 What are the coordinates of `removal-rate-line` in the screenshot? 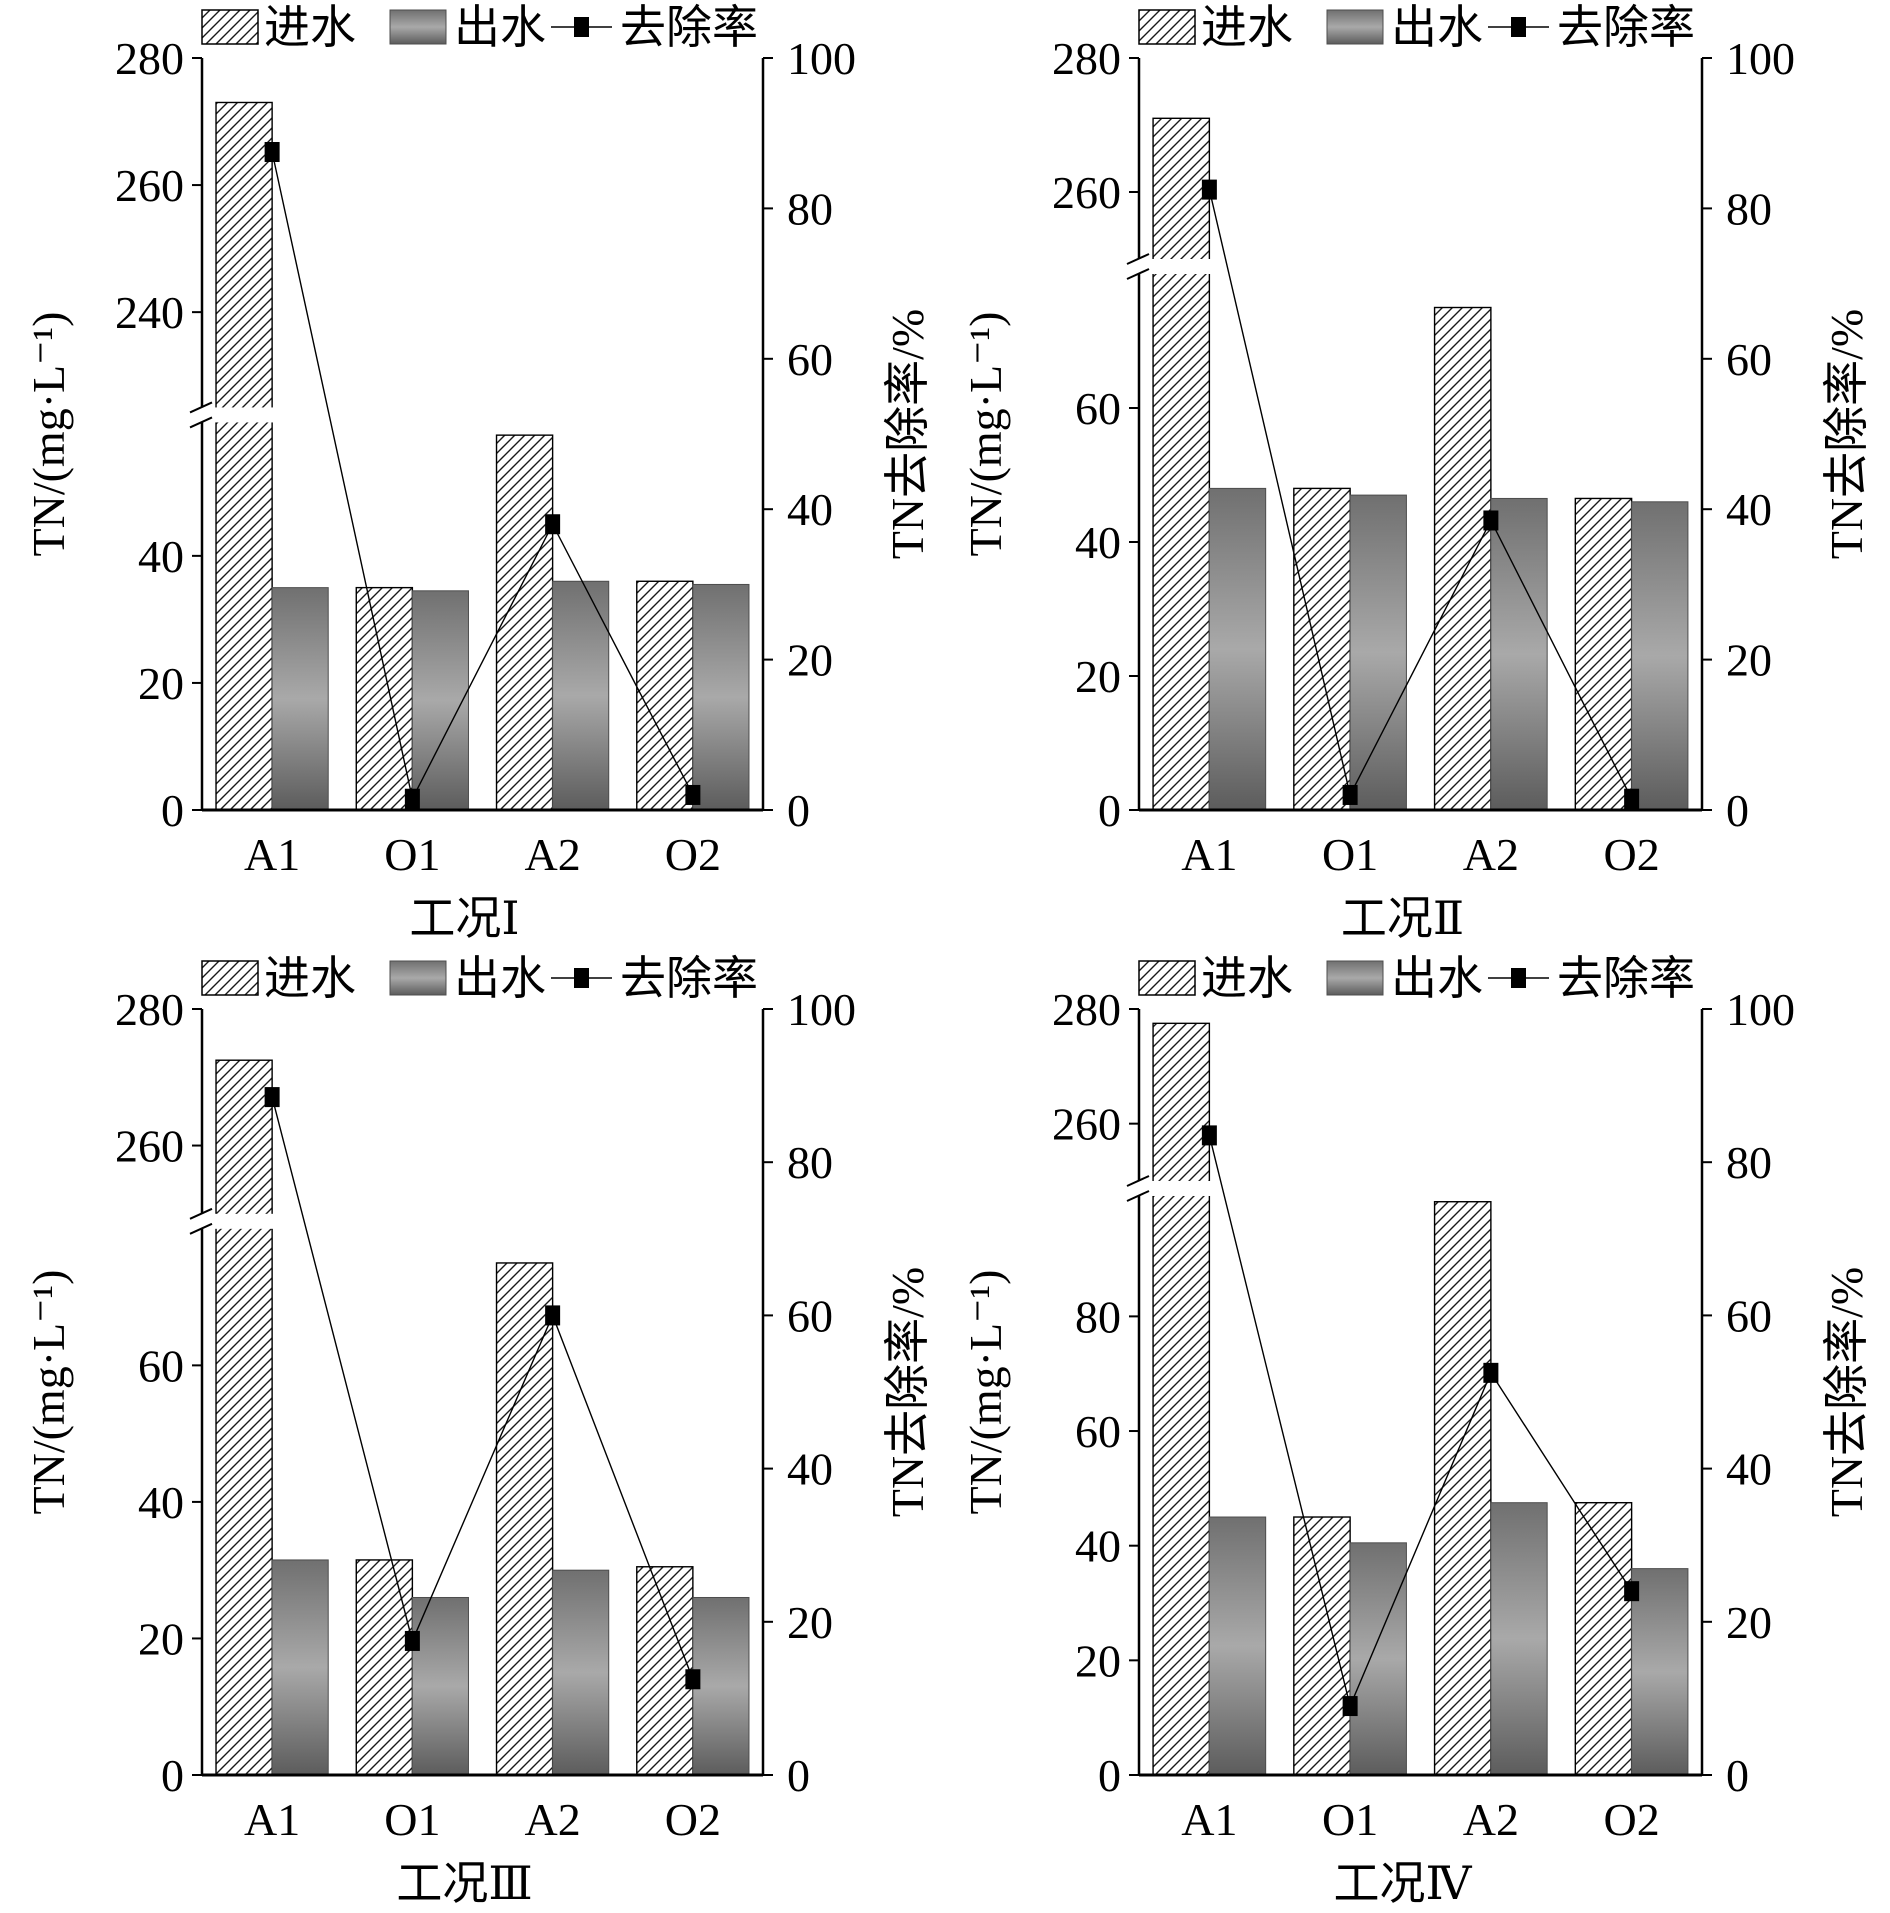 It's located at (1420, 1422).